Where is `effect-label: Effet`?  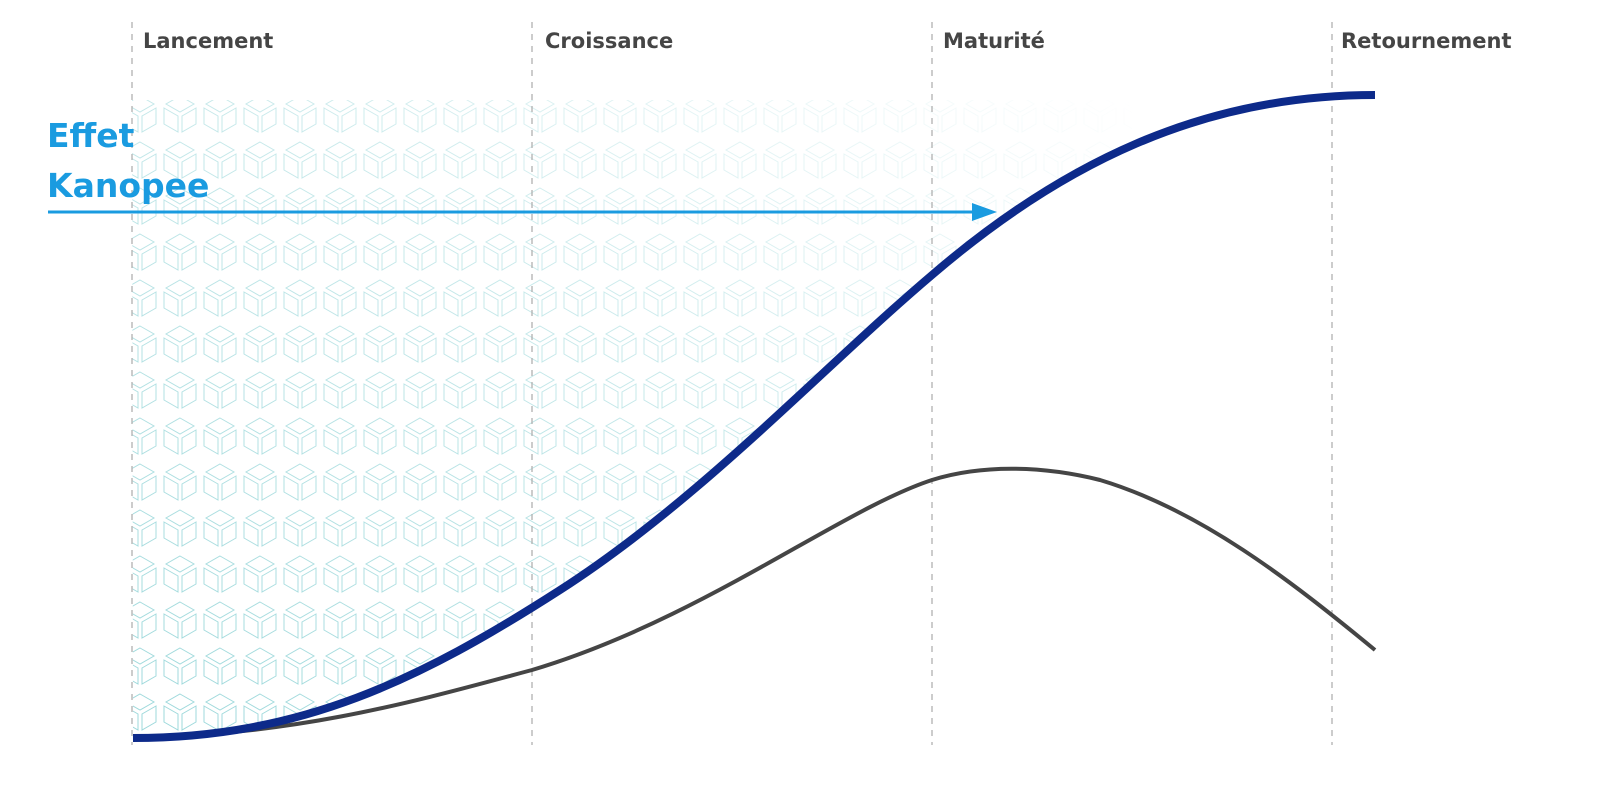
effect-label: Effet is located at coordinates (91, 135).